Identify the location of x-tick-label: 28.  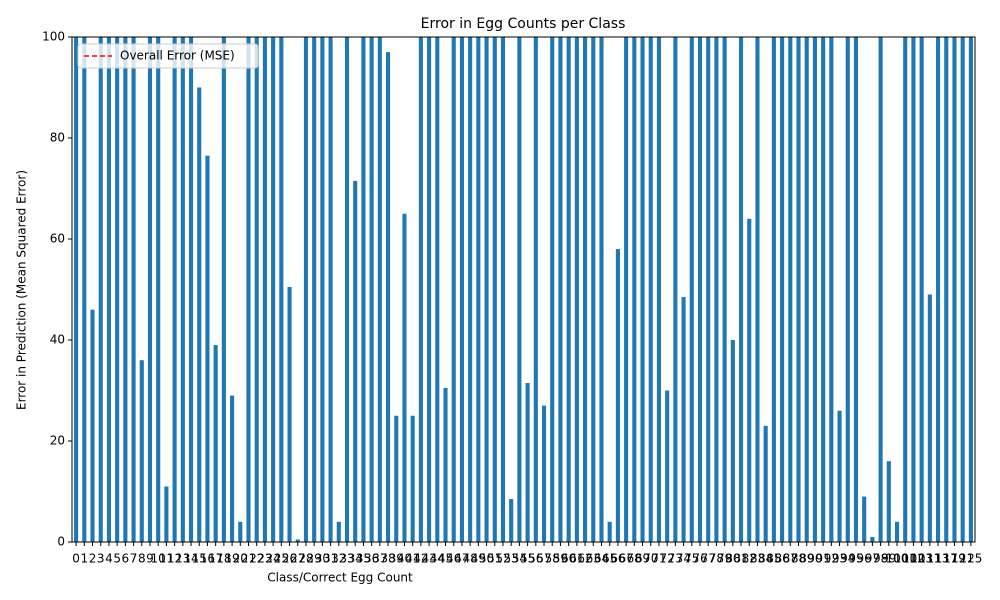
(305, 559).